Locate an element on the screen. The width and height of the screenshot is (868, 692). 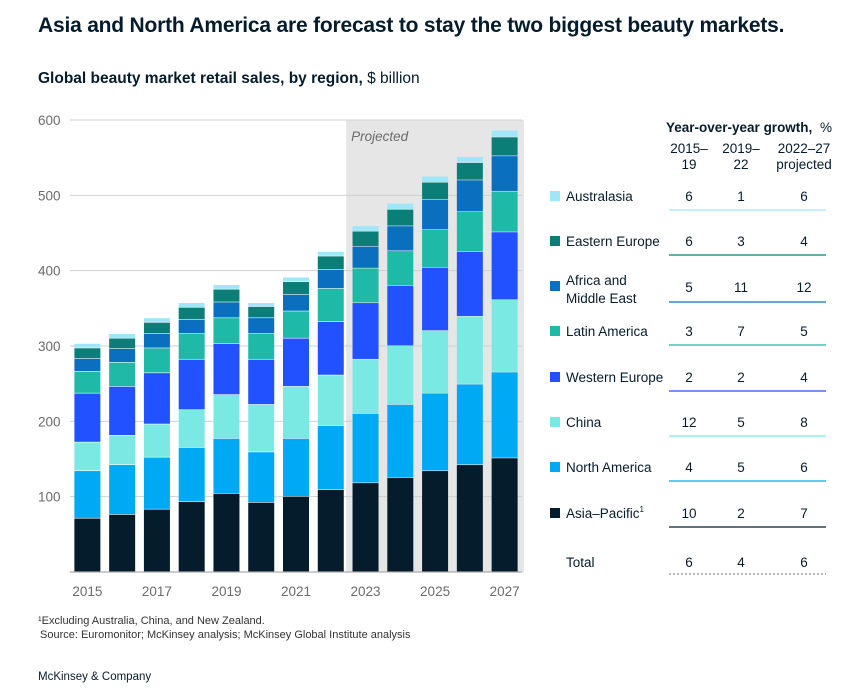
legend-label: Latin America is located at coordinates (607, 331).